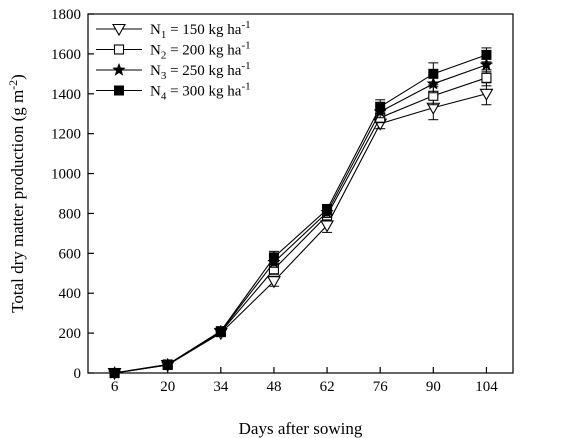  I want to click on legend-label: N3 = 250 kg ha-1, so click(200, 71).